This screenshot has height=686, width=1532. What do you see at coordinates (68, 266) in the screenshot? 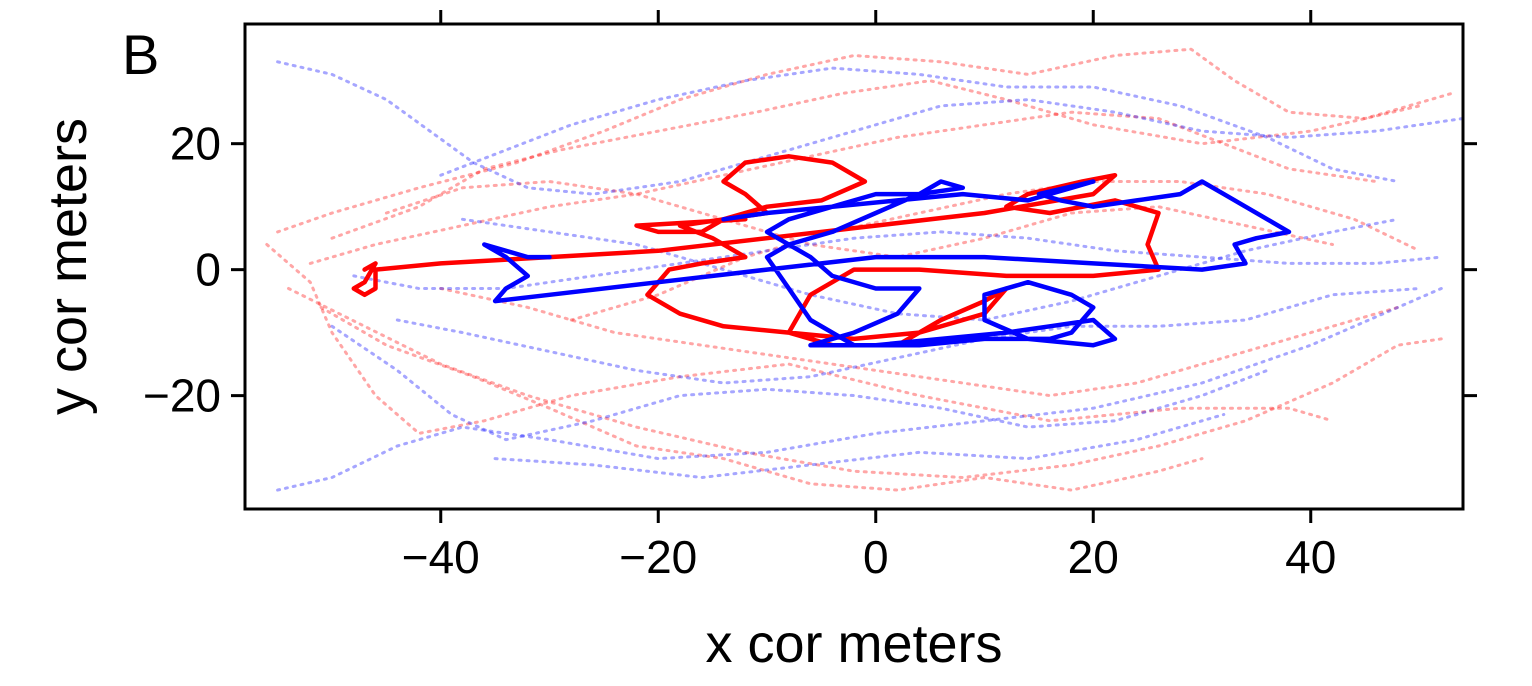
I see `y-axis-label: y cor meters` at bounding box center [68, 266].